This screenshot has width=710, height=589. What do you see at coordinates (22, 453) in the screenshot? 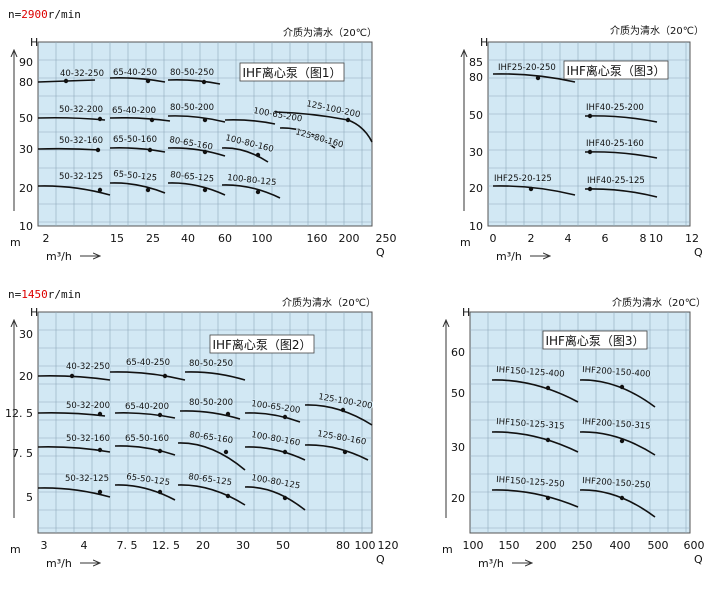
I see `y-tick-label: 7. 5` at bounding box center [22, 453].